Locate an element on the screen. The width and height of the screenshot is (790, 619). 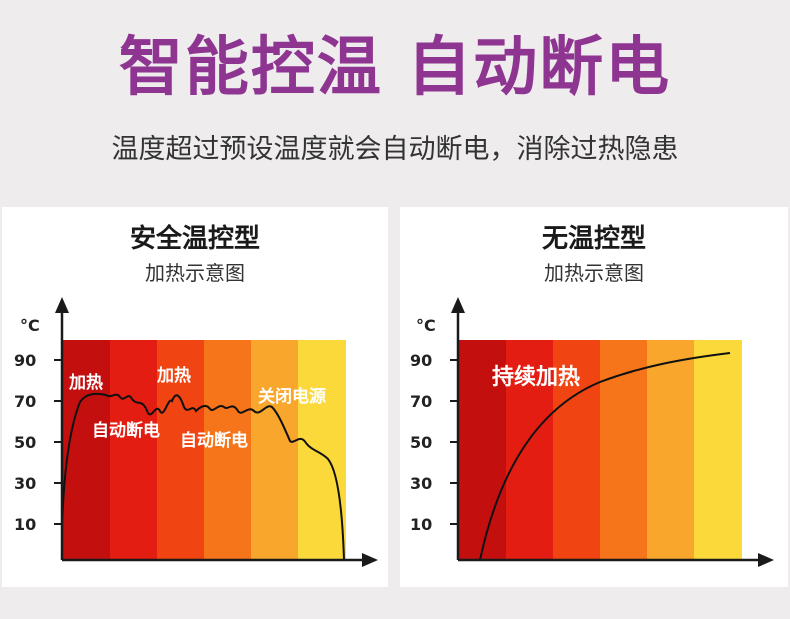
annotation-auto-off-2: 自动断电 is located at coordinates (214, 440).